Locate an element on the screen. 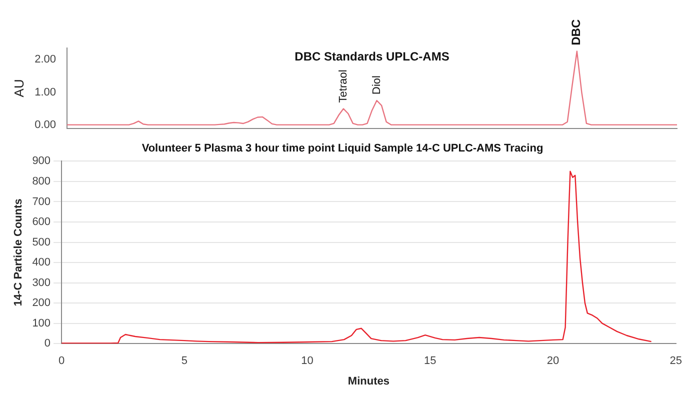 The image size is (693, 400). chart-title: DBC Standards UPLC-AMS is located at coordinates (372, 56).